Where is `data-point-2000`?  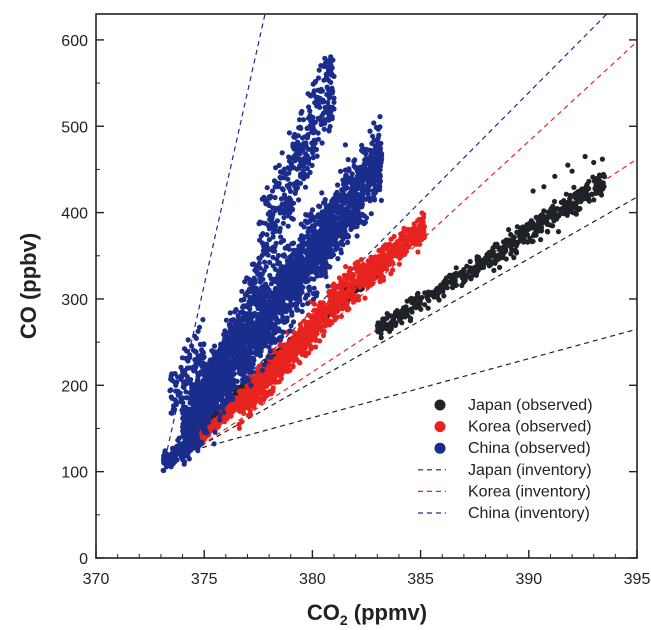 data-point-2000 is located at coordinates (346, 267).